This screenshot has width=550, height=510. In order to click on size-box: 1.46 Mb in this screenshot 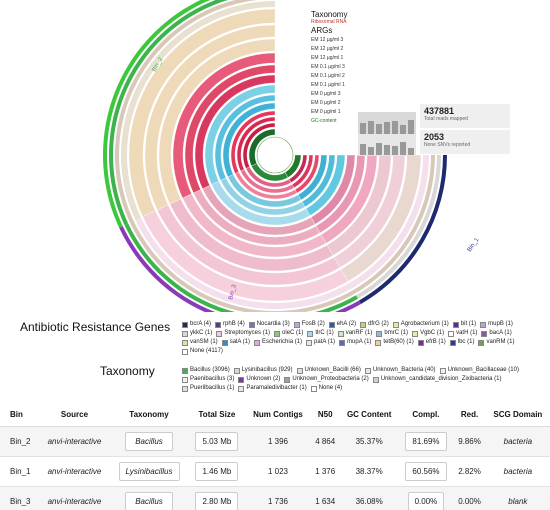, I will do `click(217, 471)`.